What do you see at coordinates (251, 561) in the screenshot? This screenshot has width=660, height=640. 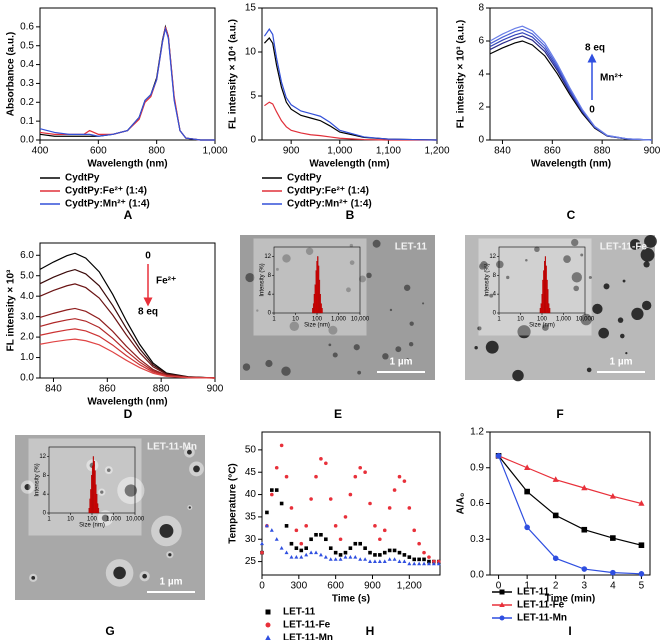 I see `y-tick-label: 25` at bounding box center [251, 561].